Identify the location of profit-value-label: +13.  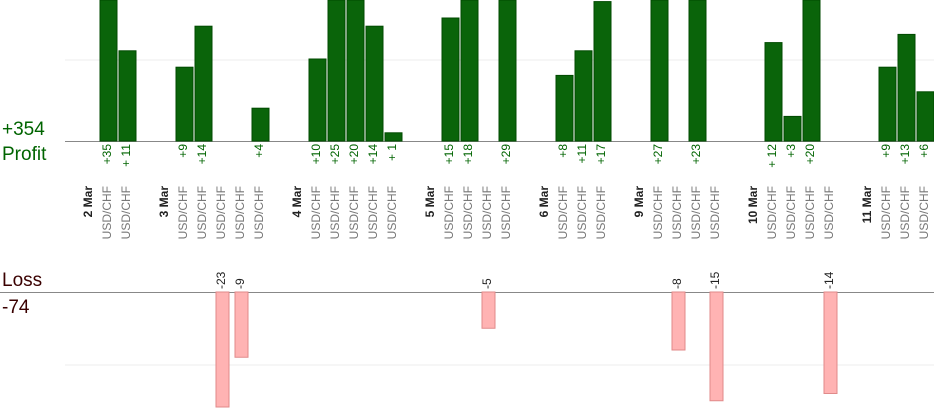
(905, 154).